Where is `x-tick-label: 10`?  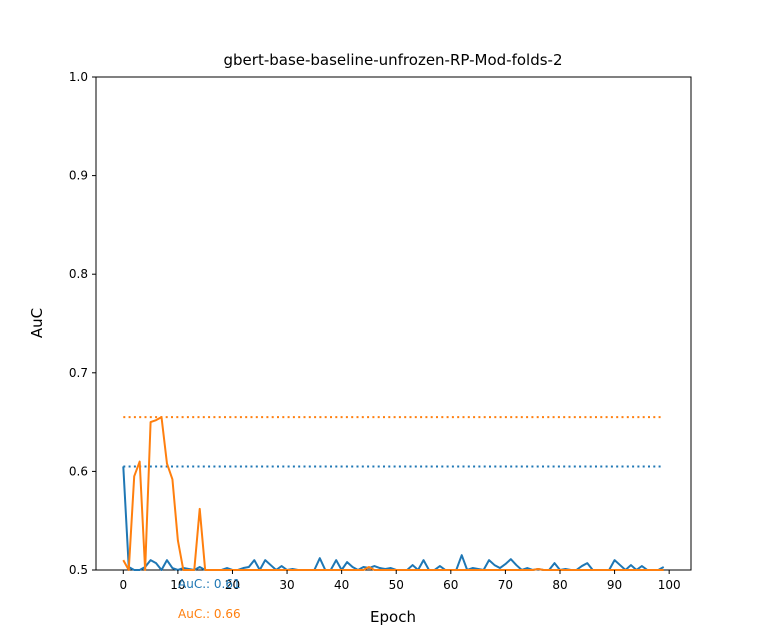
x-tick-label: 10 is located at coordinates (177, 585).